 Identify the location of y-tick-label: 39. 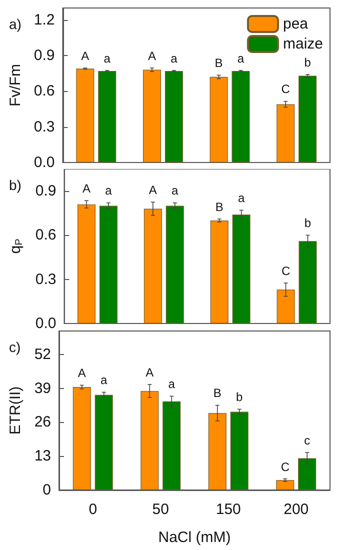
(42, 388).